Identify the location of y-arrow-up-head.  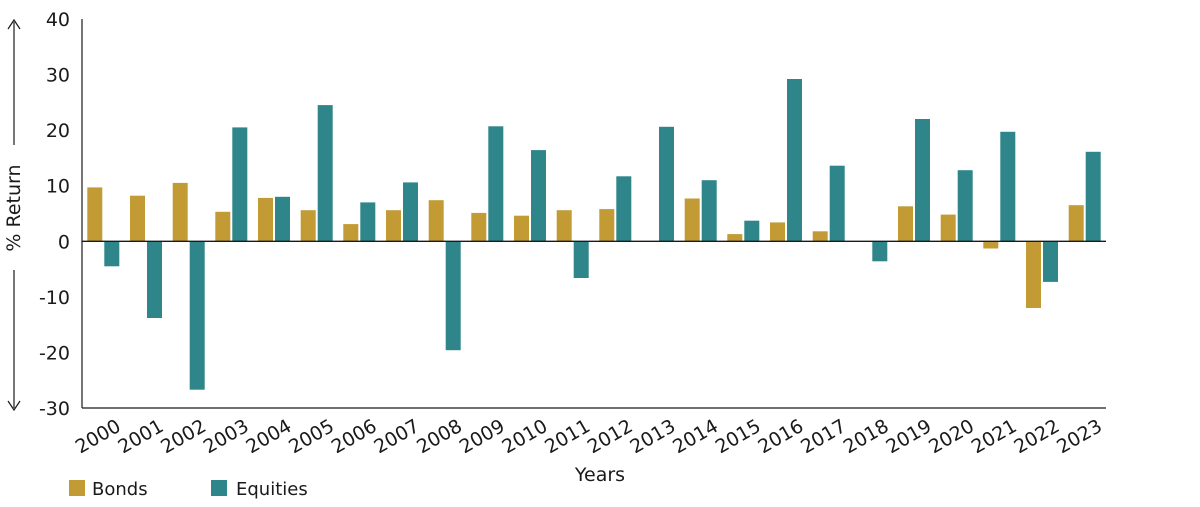
(14, 24).